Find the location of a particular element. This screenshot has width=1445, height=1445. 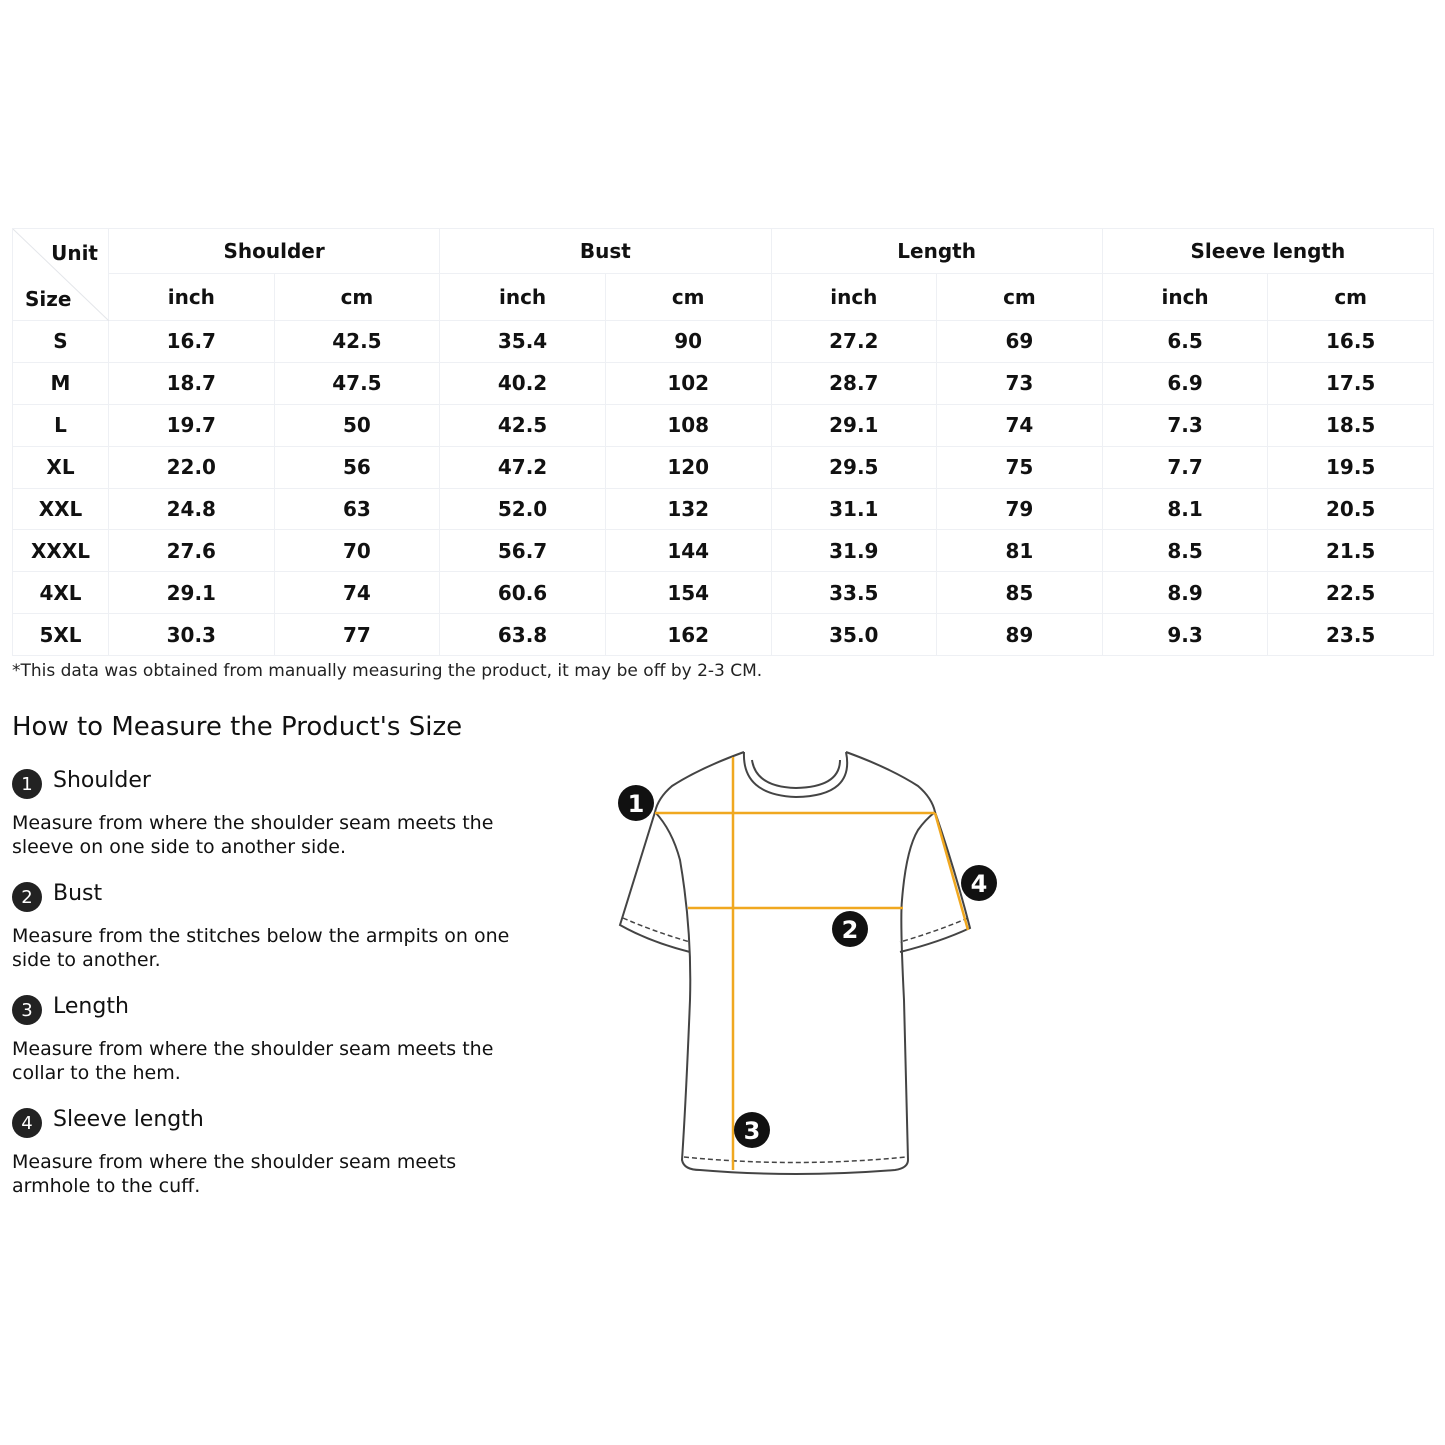

guide-item-label: Sleeve length is located at coordinates (128, 1119).